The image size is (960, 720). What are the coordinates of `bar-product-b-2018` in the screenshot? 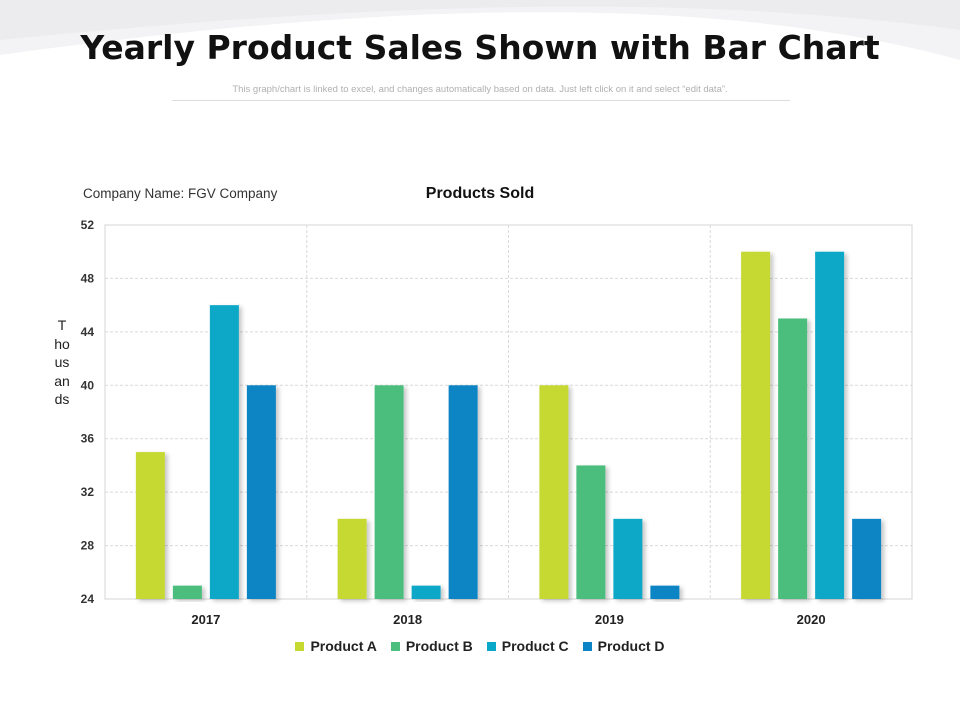 It's located at (389, 492).